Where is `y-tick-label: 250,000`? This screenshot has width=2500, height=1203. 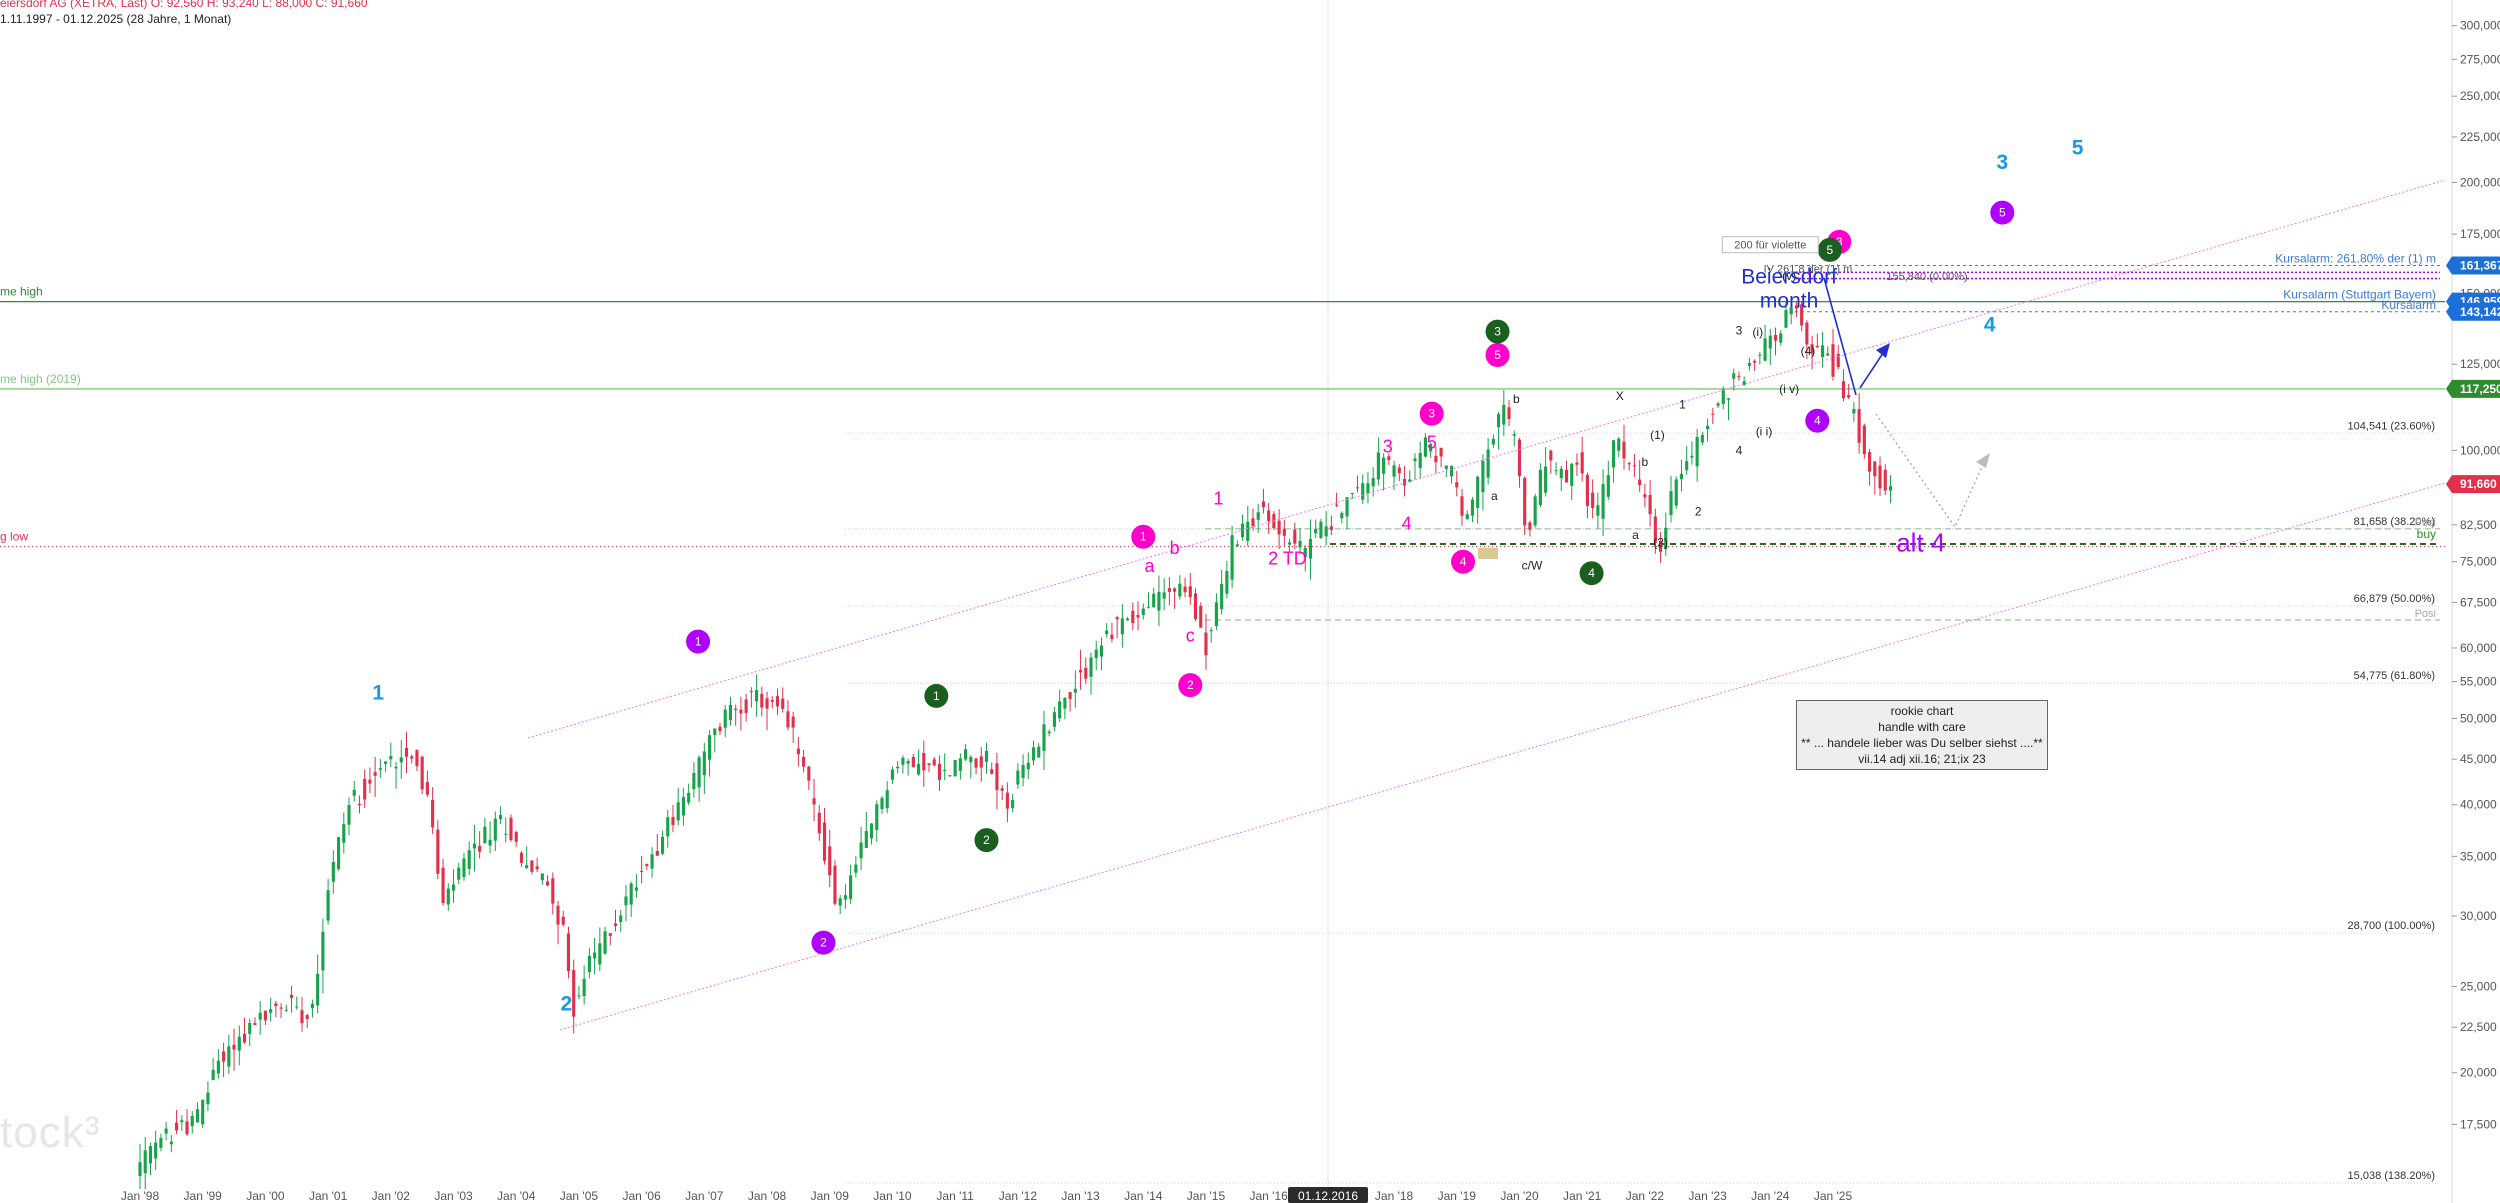 y-tick-label: 250,000 is located at coordinates (2480, 96).